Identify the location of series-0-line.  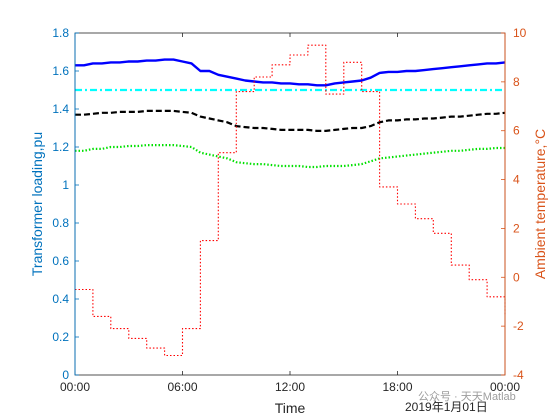
(290, 72).